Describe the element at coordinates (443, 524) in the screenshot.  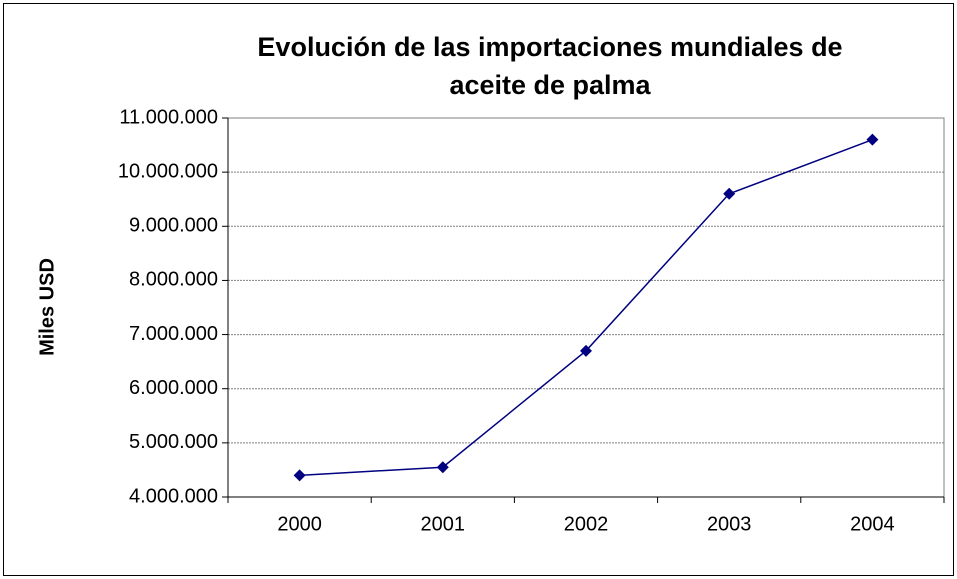
I see `x-tick-label: 2001` at that location.